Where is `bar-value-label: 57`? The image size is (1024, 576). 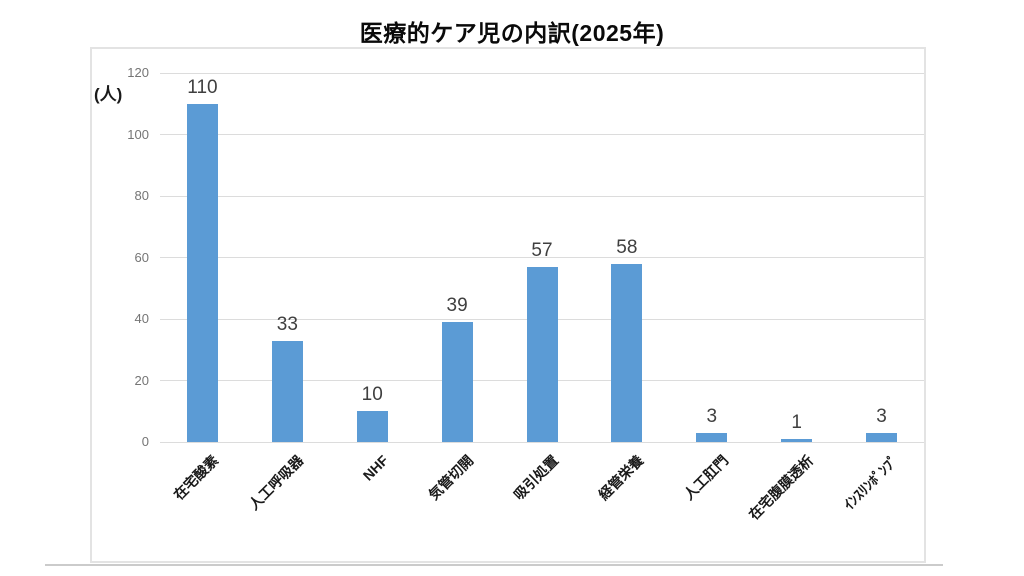
bar-value-label: 57 is located at coordinates (542, 250).